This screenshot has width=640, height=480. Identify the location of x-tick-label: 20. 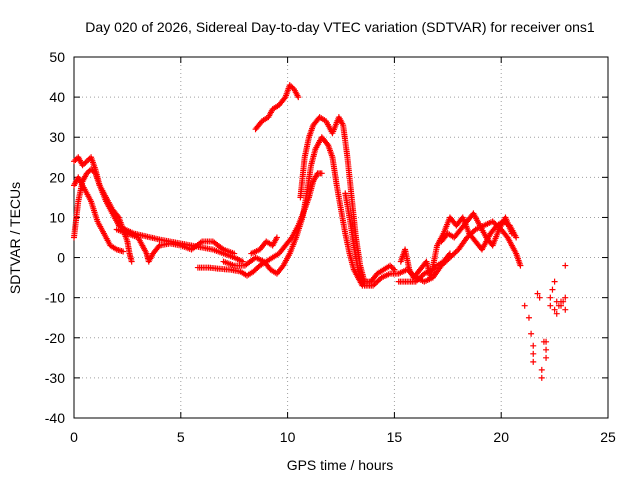
(501, 437).